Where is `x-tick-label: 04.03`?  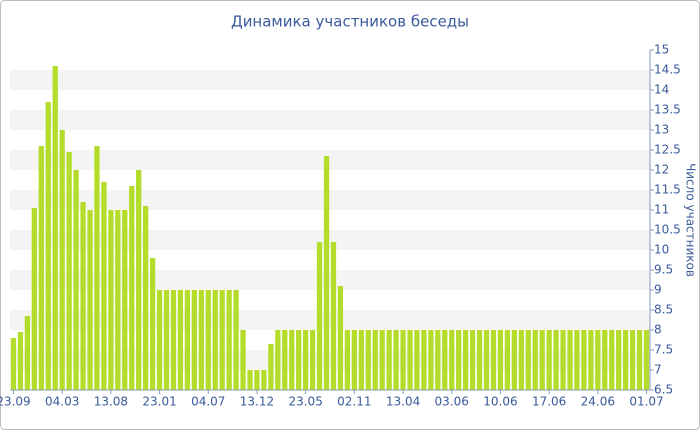 x-tick-label: 04.03 is located at coordinates (62, 402).